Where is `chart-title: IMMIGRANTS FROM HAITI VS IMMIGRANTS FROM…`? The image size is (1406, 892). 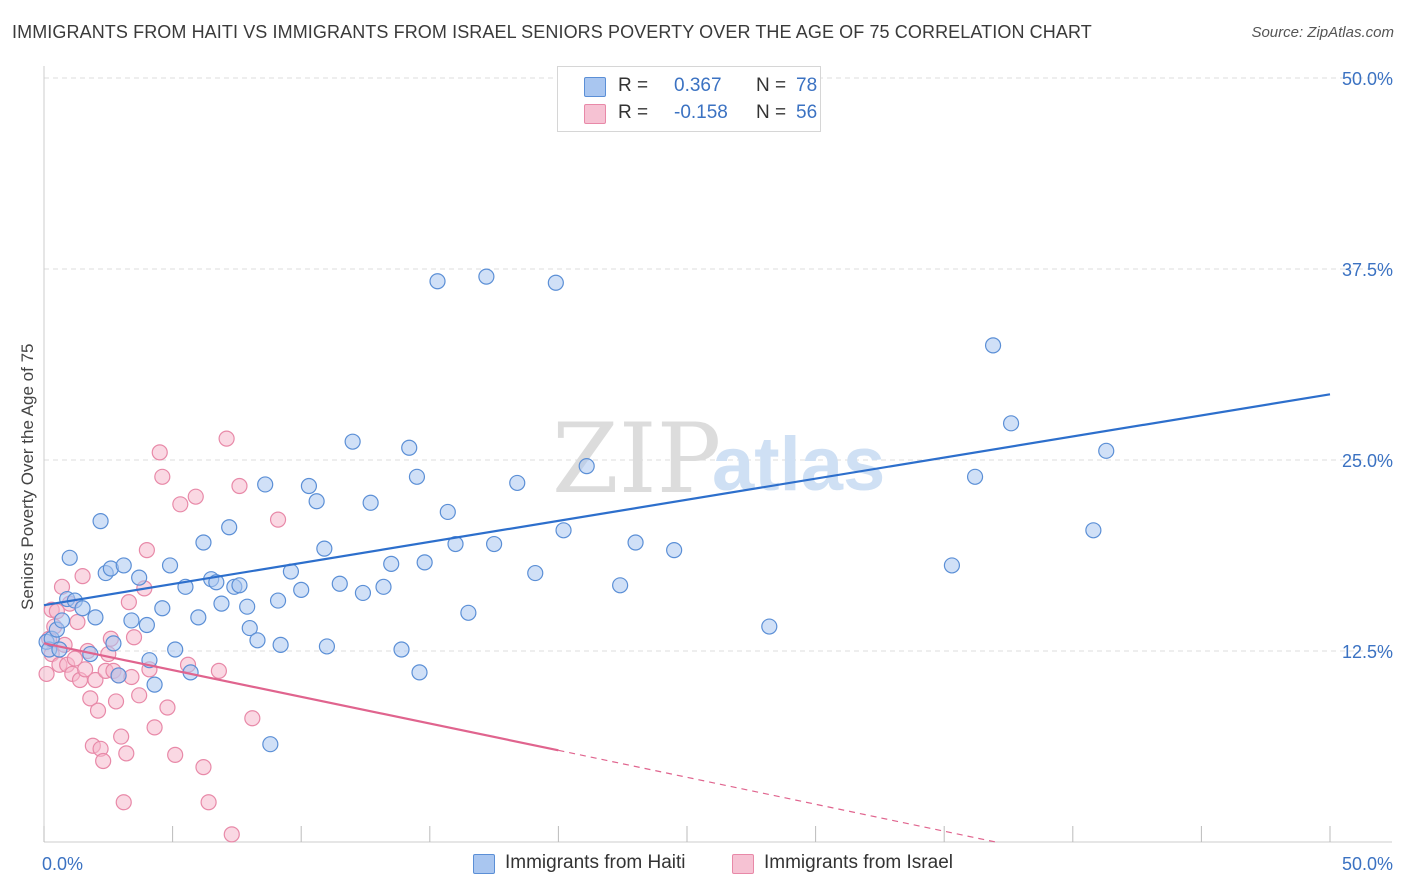
chart-title: IMMIGRANTS FROM HAITI VS IMMIGRANTS FROM… is located at coordinates (552, 32).